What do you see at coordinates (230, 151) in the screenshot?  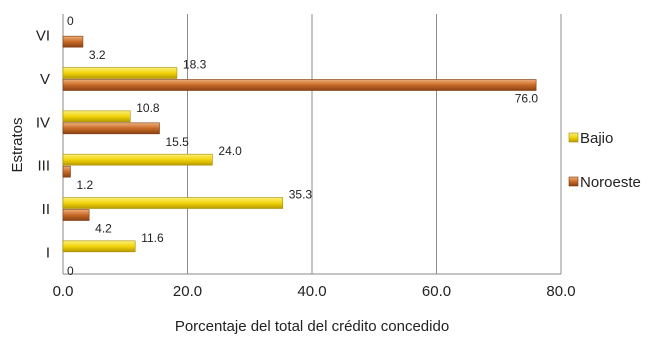 I see `data-label: 24.0` at bounding box center [230, 151].